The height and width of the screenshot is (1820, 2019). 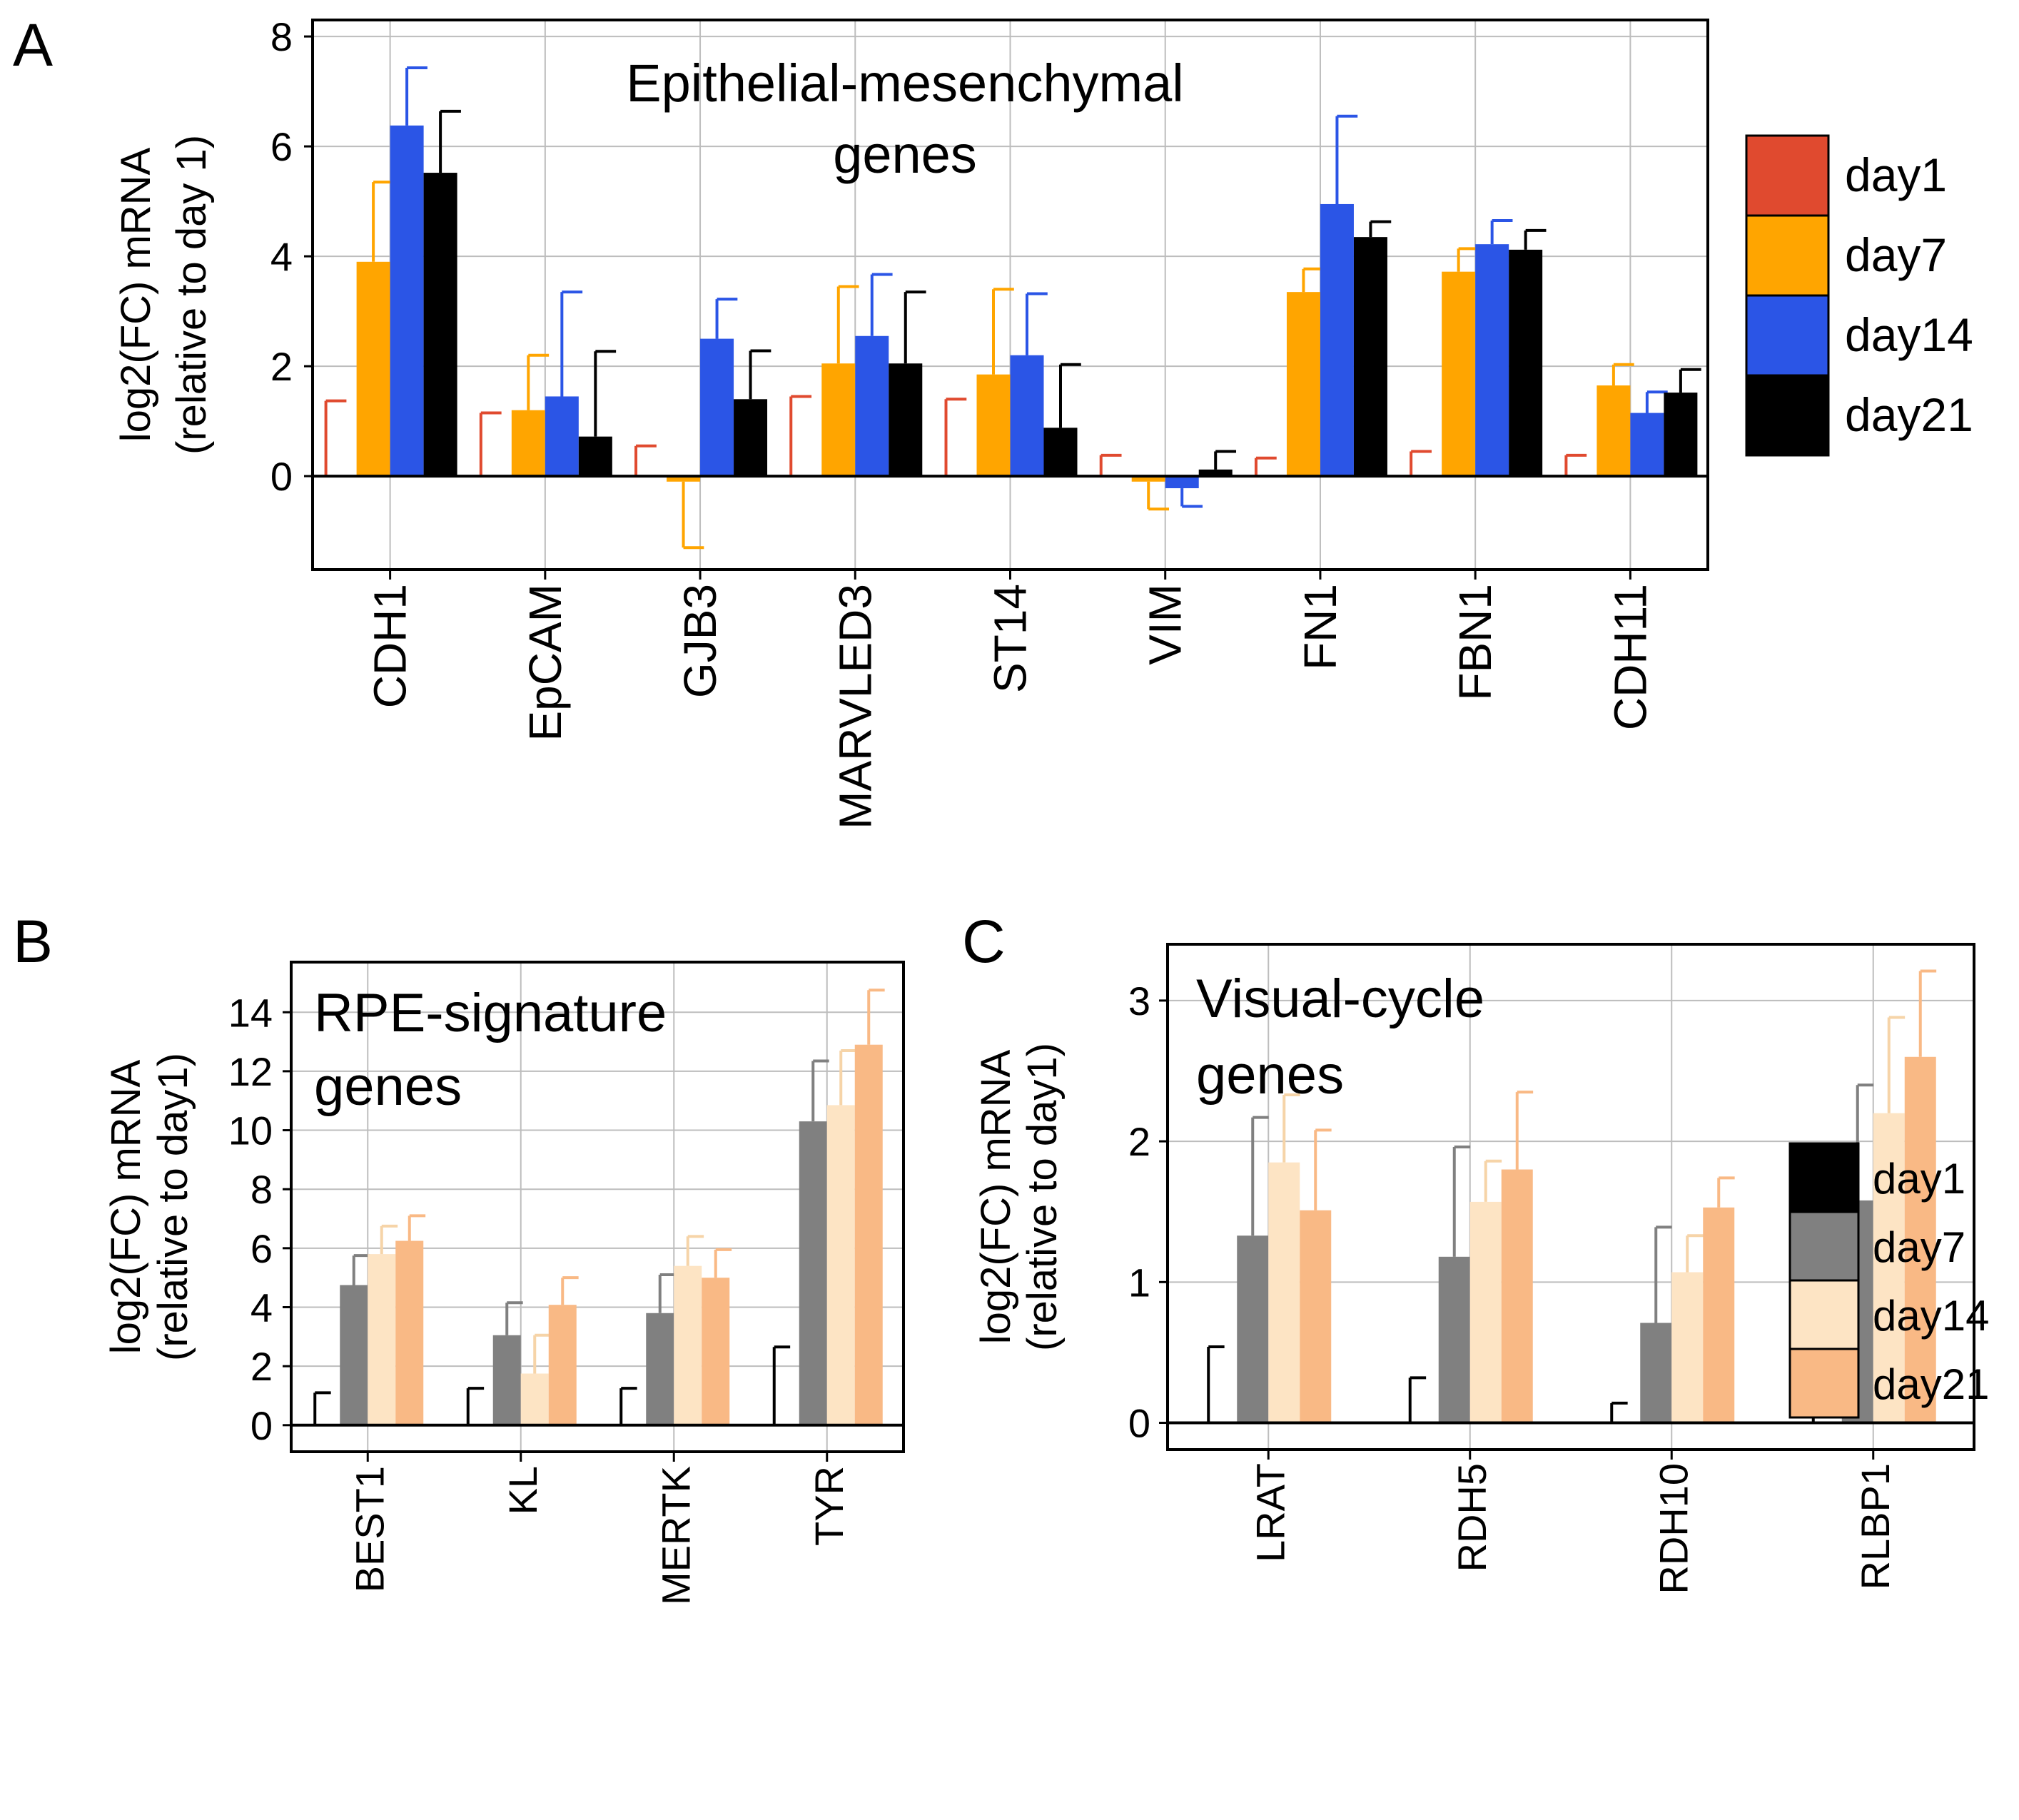 I want to click on bar-day21-epcam, so click(x=595, y=456).